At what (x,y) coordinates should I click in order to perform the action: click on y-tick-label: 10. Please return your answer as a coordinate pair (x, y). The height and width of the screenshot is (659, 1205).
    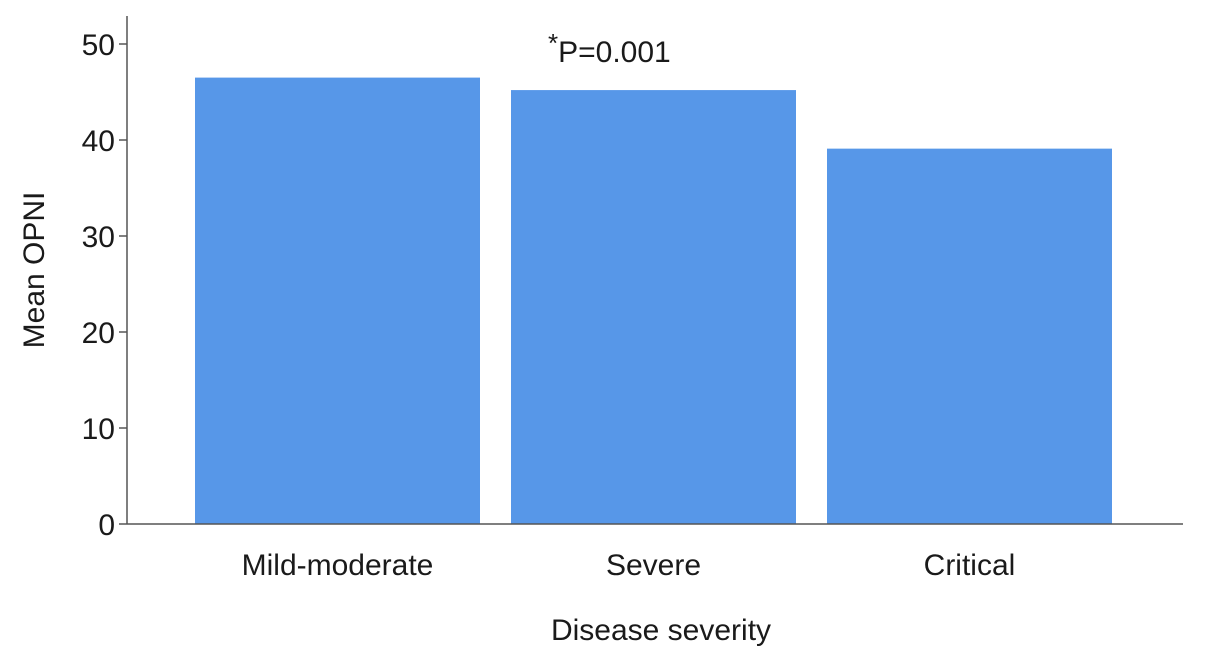
    Looking at the image, I should click on (98, 429).